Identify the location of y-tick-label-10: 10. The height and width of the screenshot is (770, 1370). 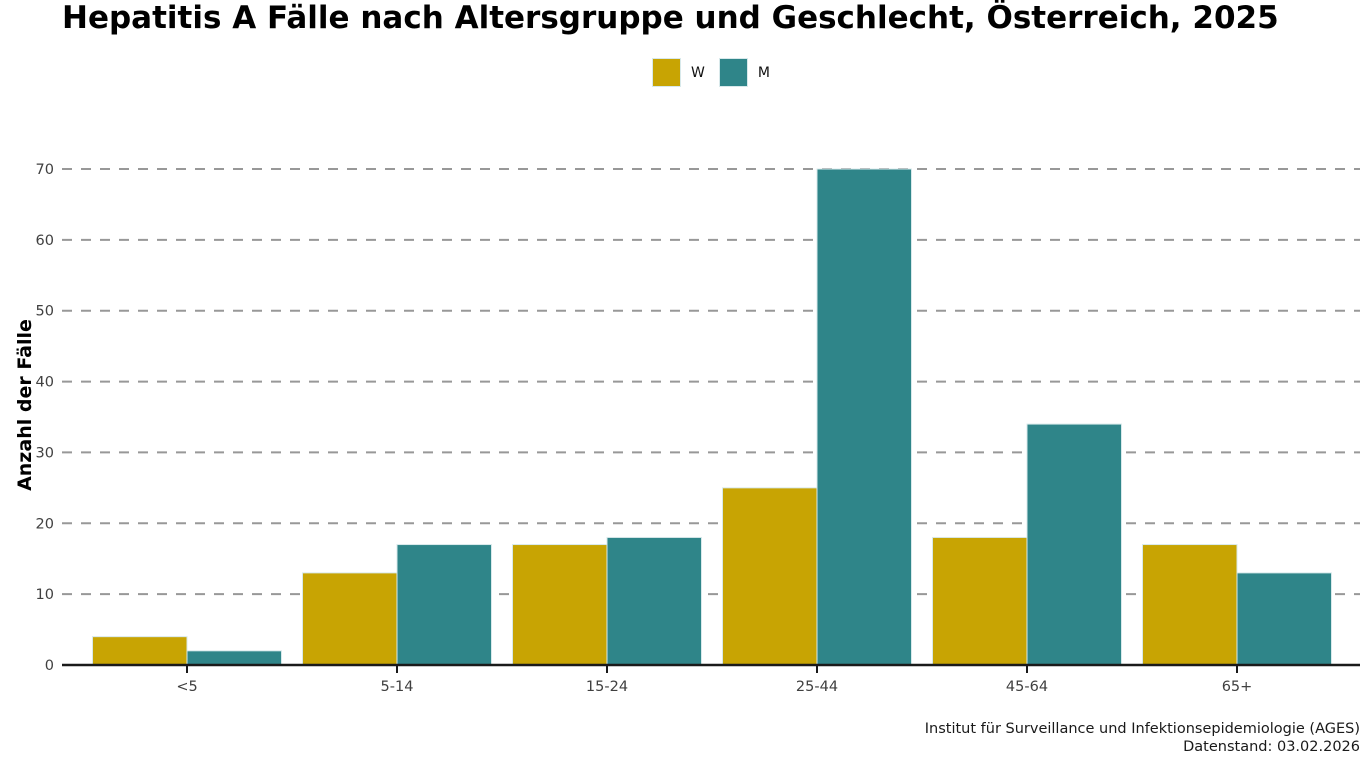
(45, 595).